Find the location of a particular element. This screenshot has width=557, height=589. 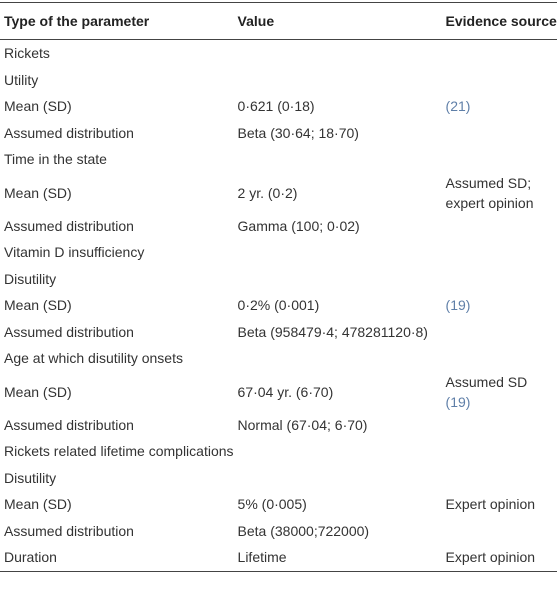

table-row: Rickets related lifetime complications is located at coordinates (278, 451).